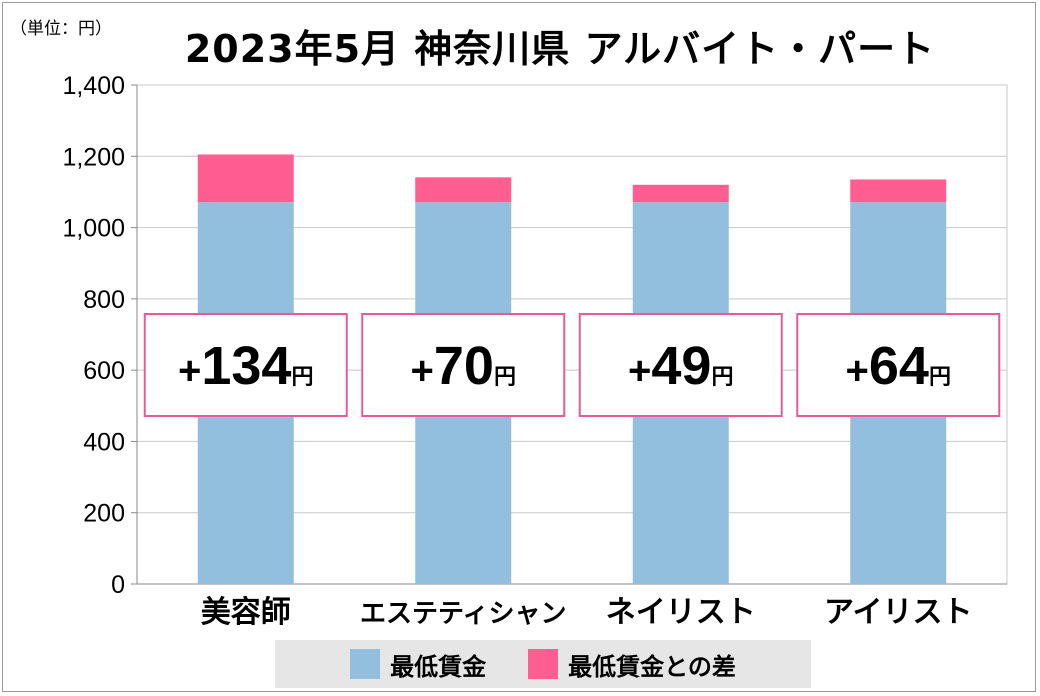 The height and width of the screenshot is (696, 1040). Describe the element at coordinates (104, 371) in the screenshot. I see `y-tick-label: 600` at that location.